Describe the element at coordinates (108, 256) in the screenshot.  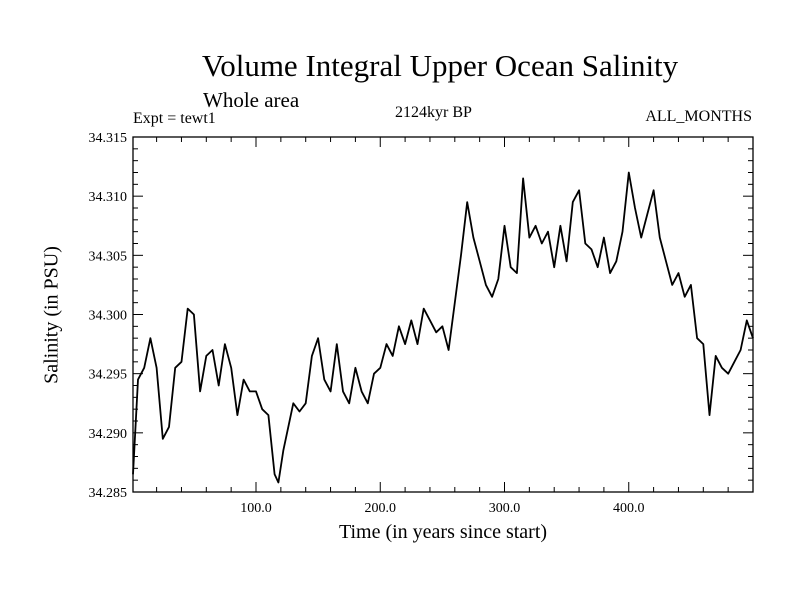
I see `y-tick-label: 34.305` at that location.